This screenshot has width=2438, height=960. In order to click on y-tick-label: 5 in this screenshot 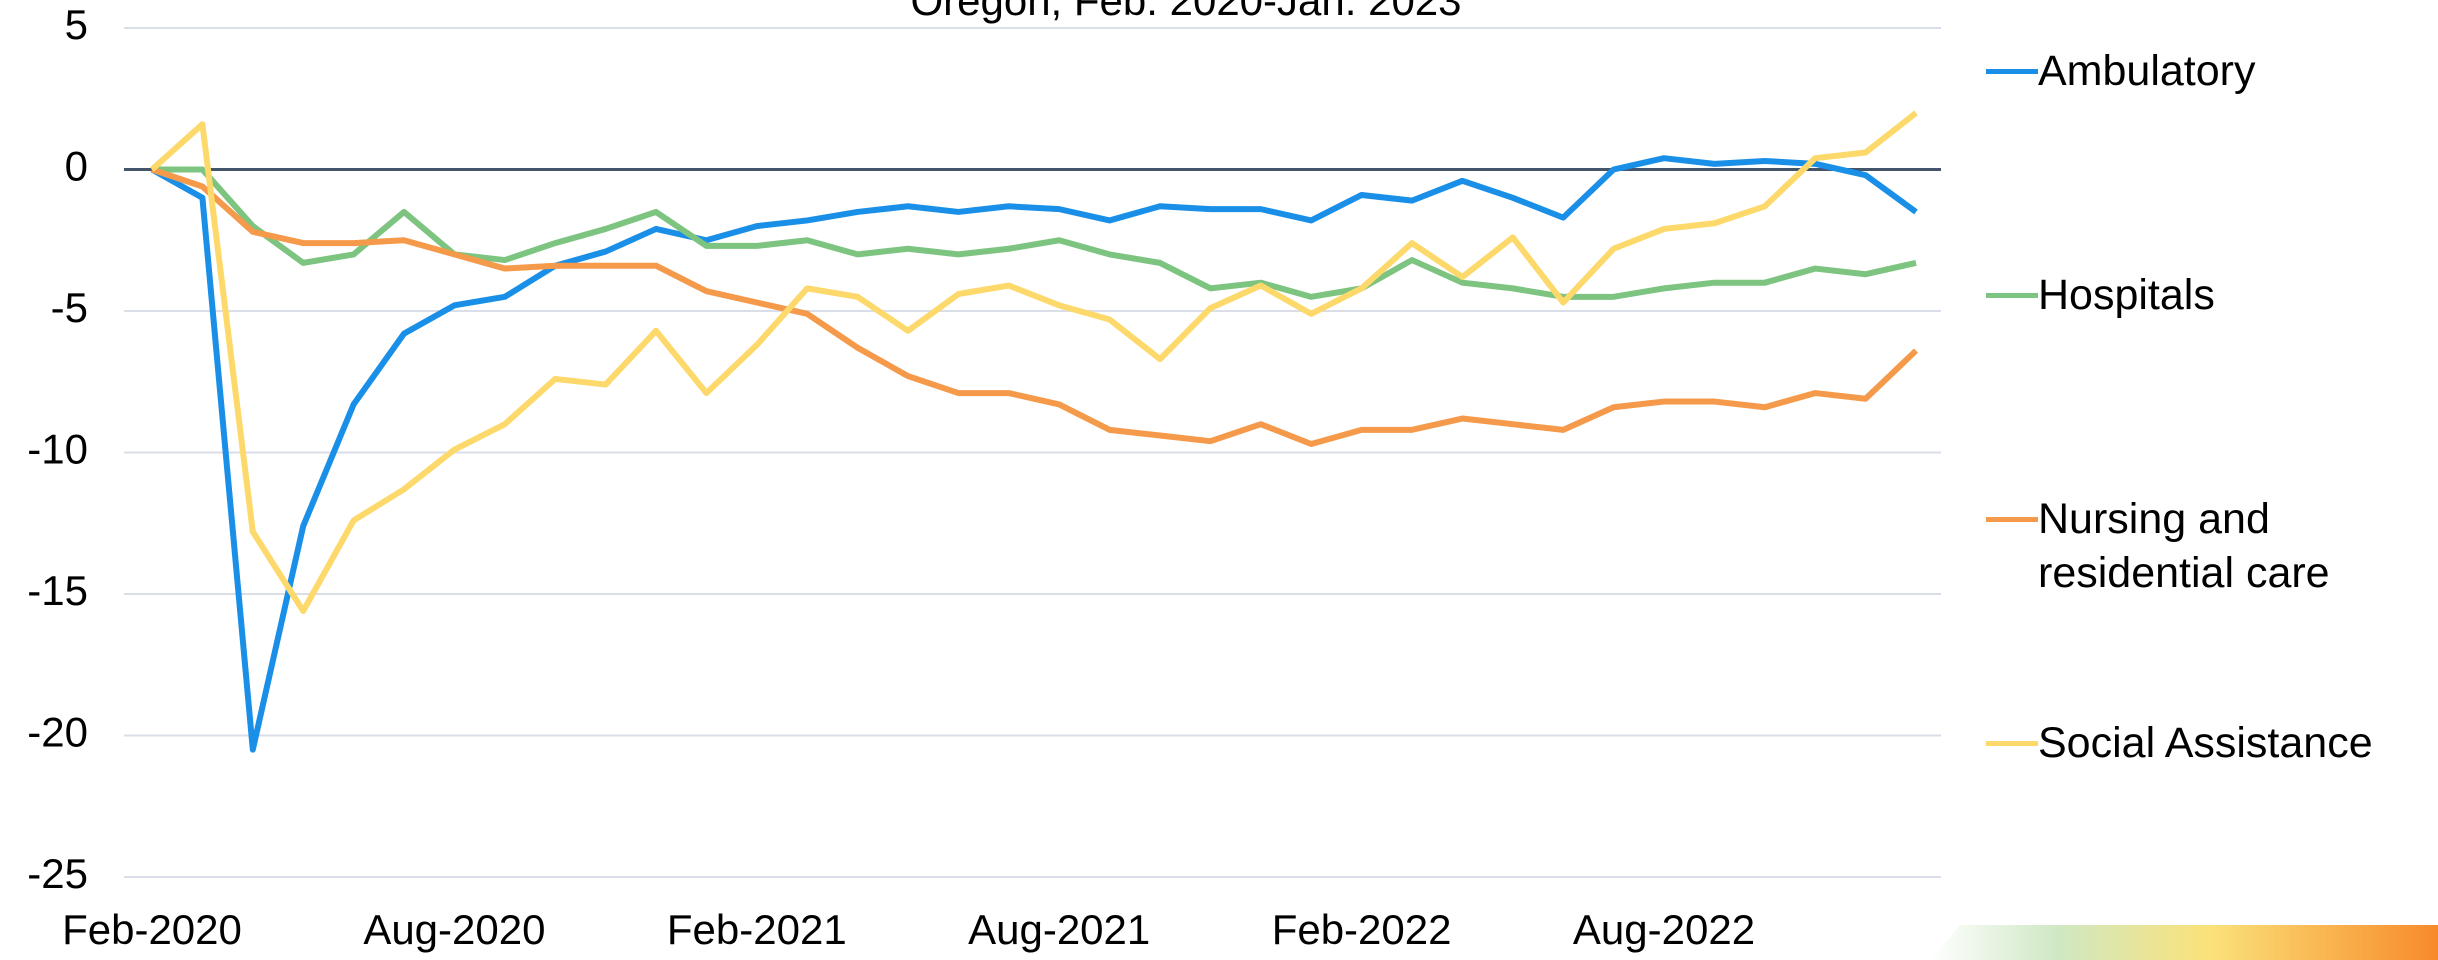, I will do `click(76, 24)`.